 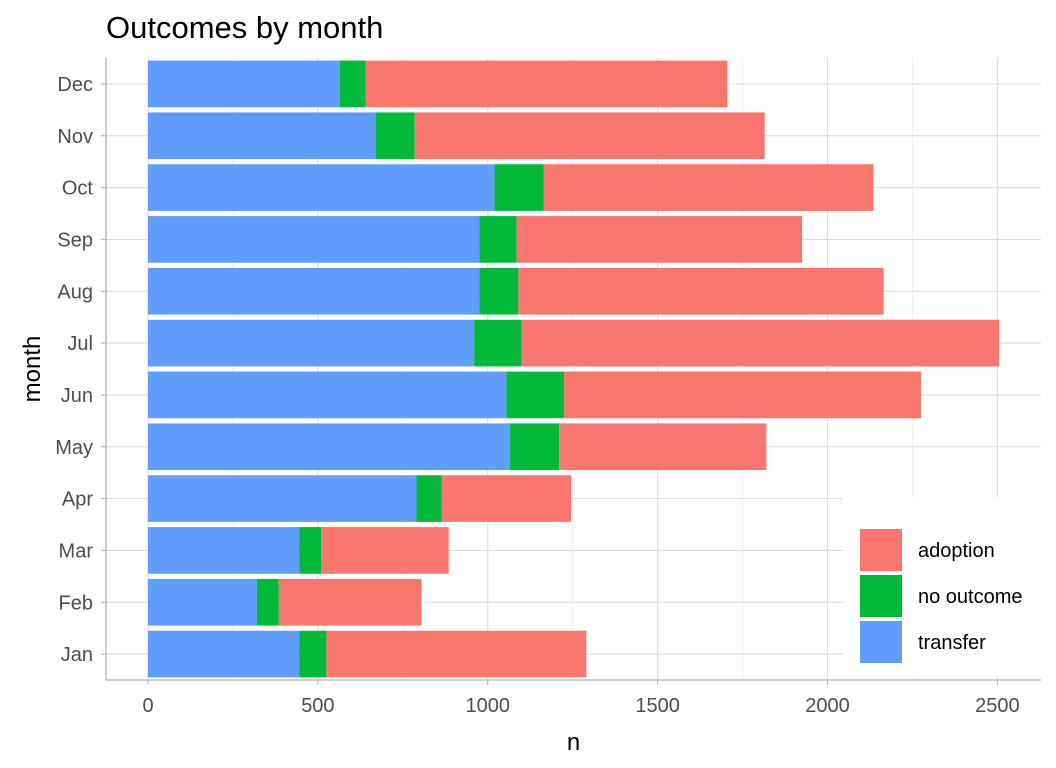 What do you see at coordinates (314, 291) in the screenshot?
I see `bar-transfer-aug` at bounding box center [314, 291].